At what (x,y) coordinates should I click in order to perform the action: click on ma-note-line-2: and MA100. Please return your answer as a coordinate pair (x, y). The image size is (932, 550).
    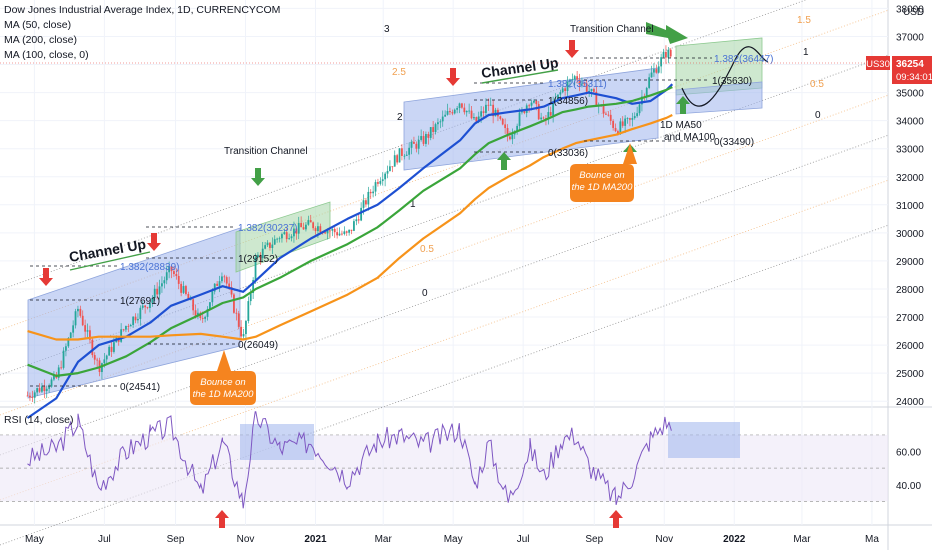
    Looking at the image, I should click on (690, 137).